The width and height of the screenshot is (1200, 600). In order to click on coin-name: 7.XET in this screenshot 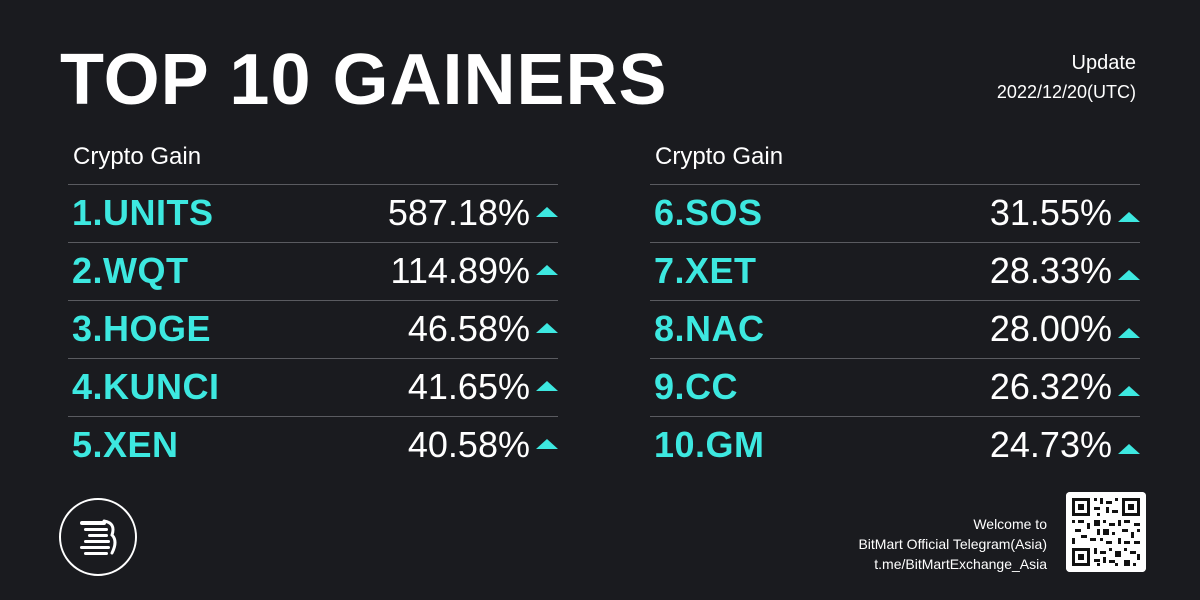, I will do `click(705, 270)`.